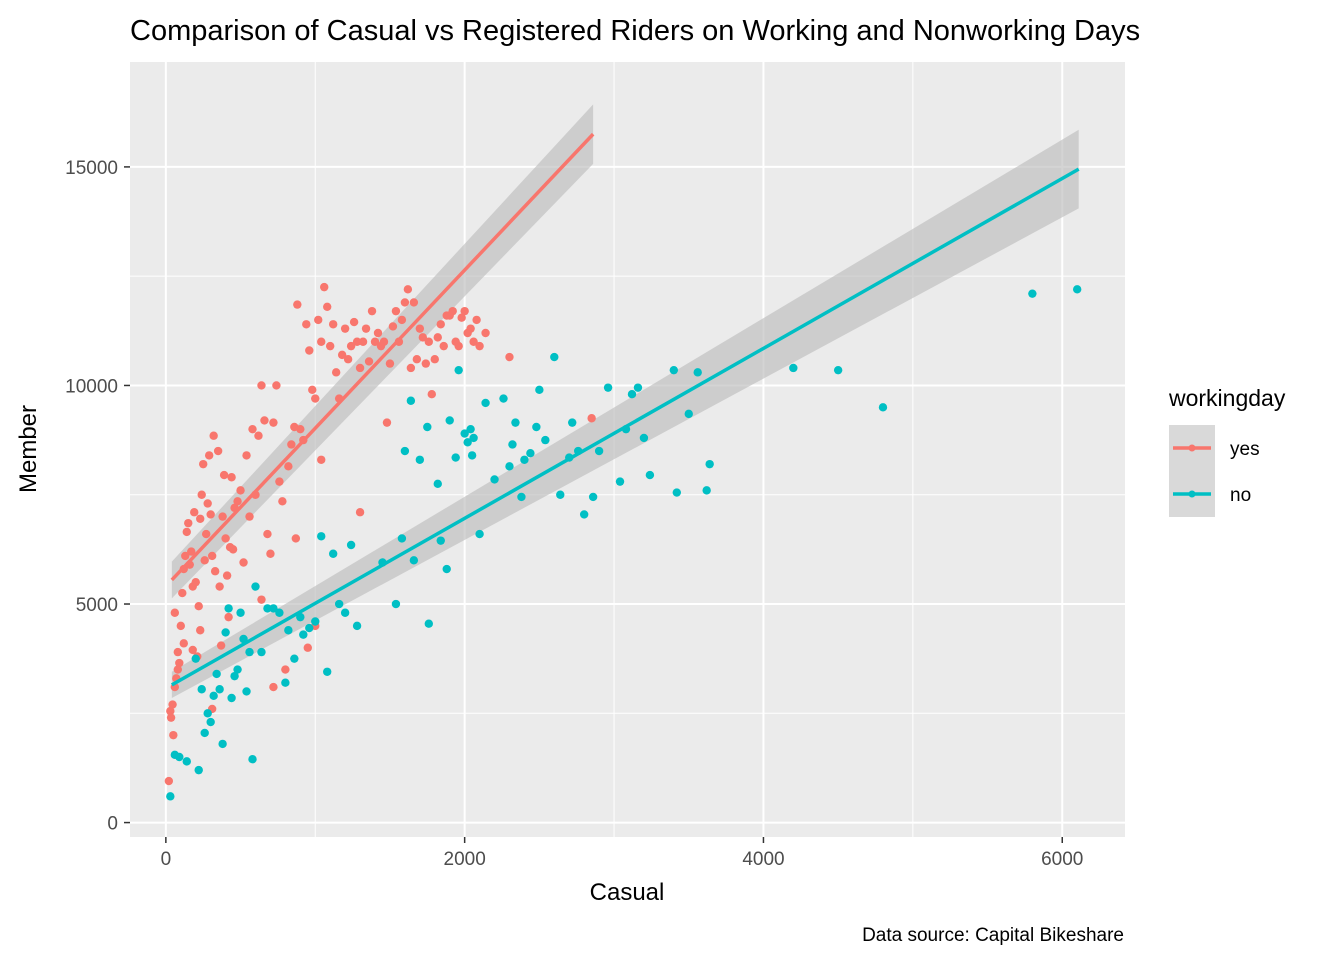 The width and height of the screenshot is (1344, 960). What do you see at coordinates (1240, 495) in the screenshot?
I see `legend-label-no: no` at bounding box center [1240, 495].